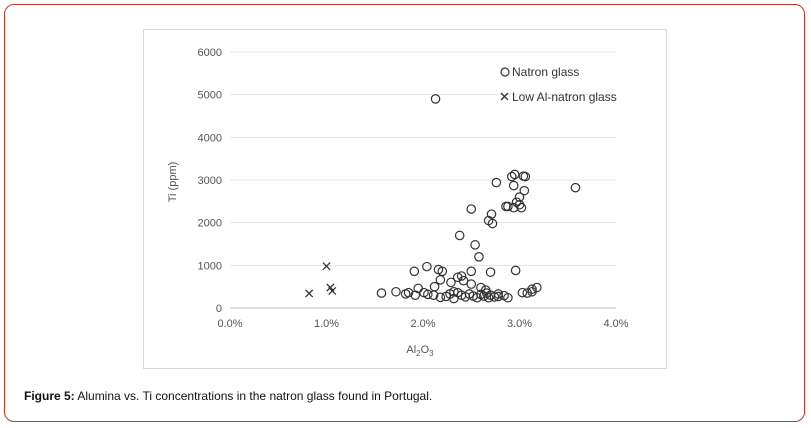  Describe the element at coordinates (49, 396) in the screenshot. I see `caption-label: Figure 5:` at that location.